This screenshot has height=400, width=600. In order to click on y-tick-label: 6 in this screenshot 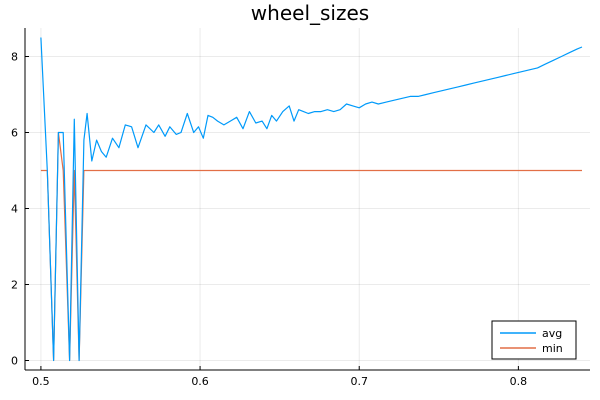, I will do `click(14, 133)`.